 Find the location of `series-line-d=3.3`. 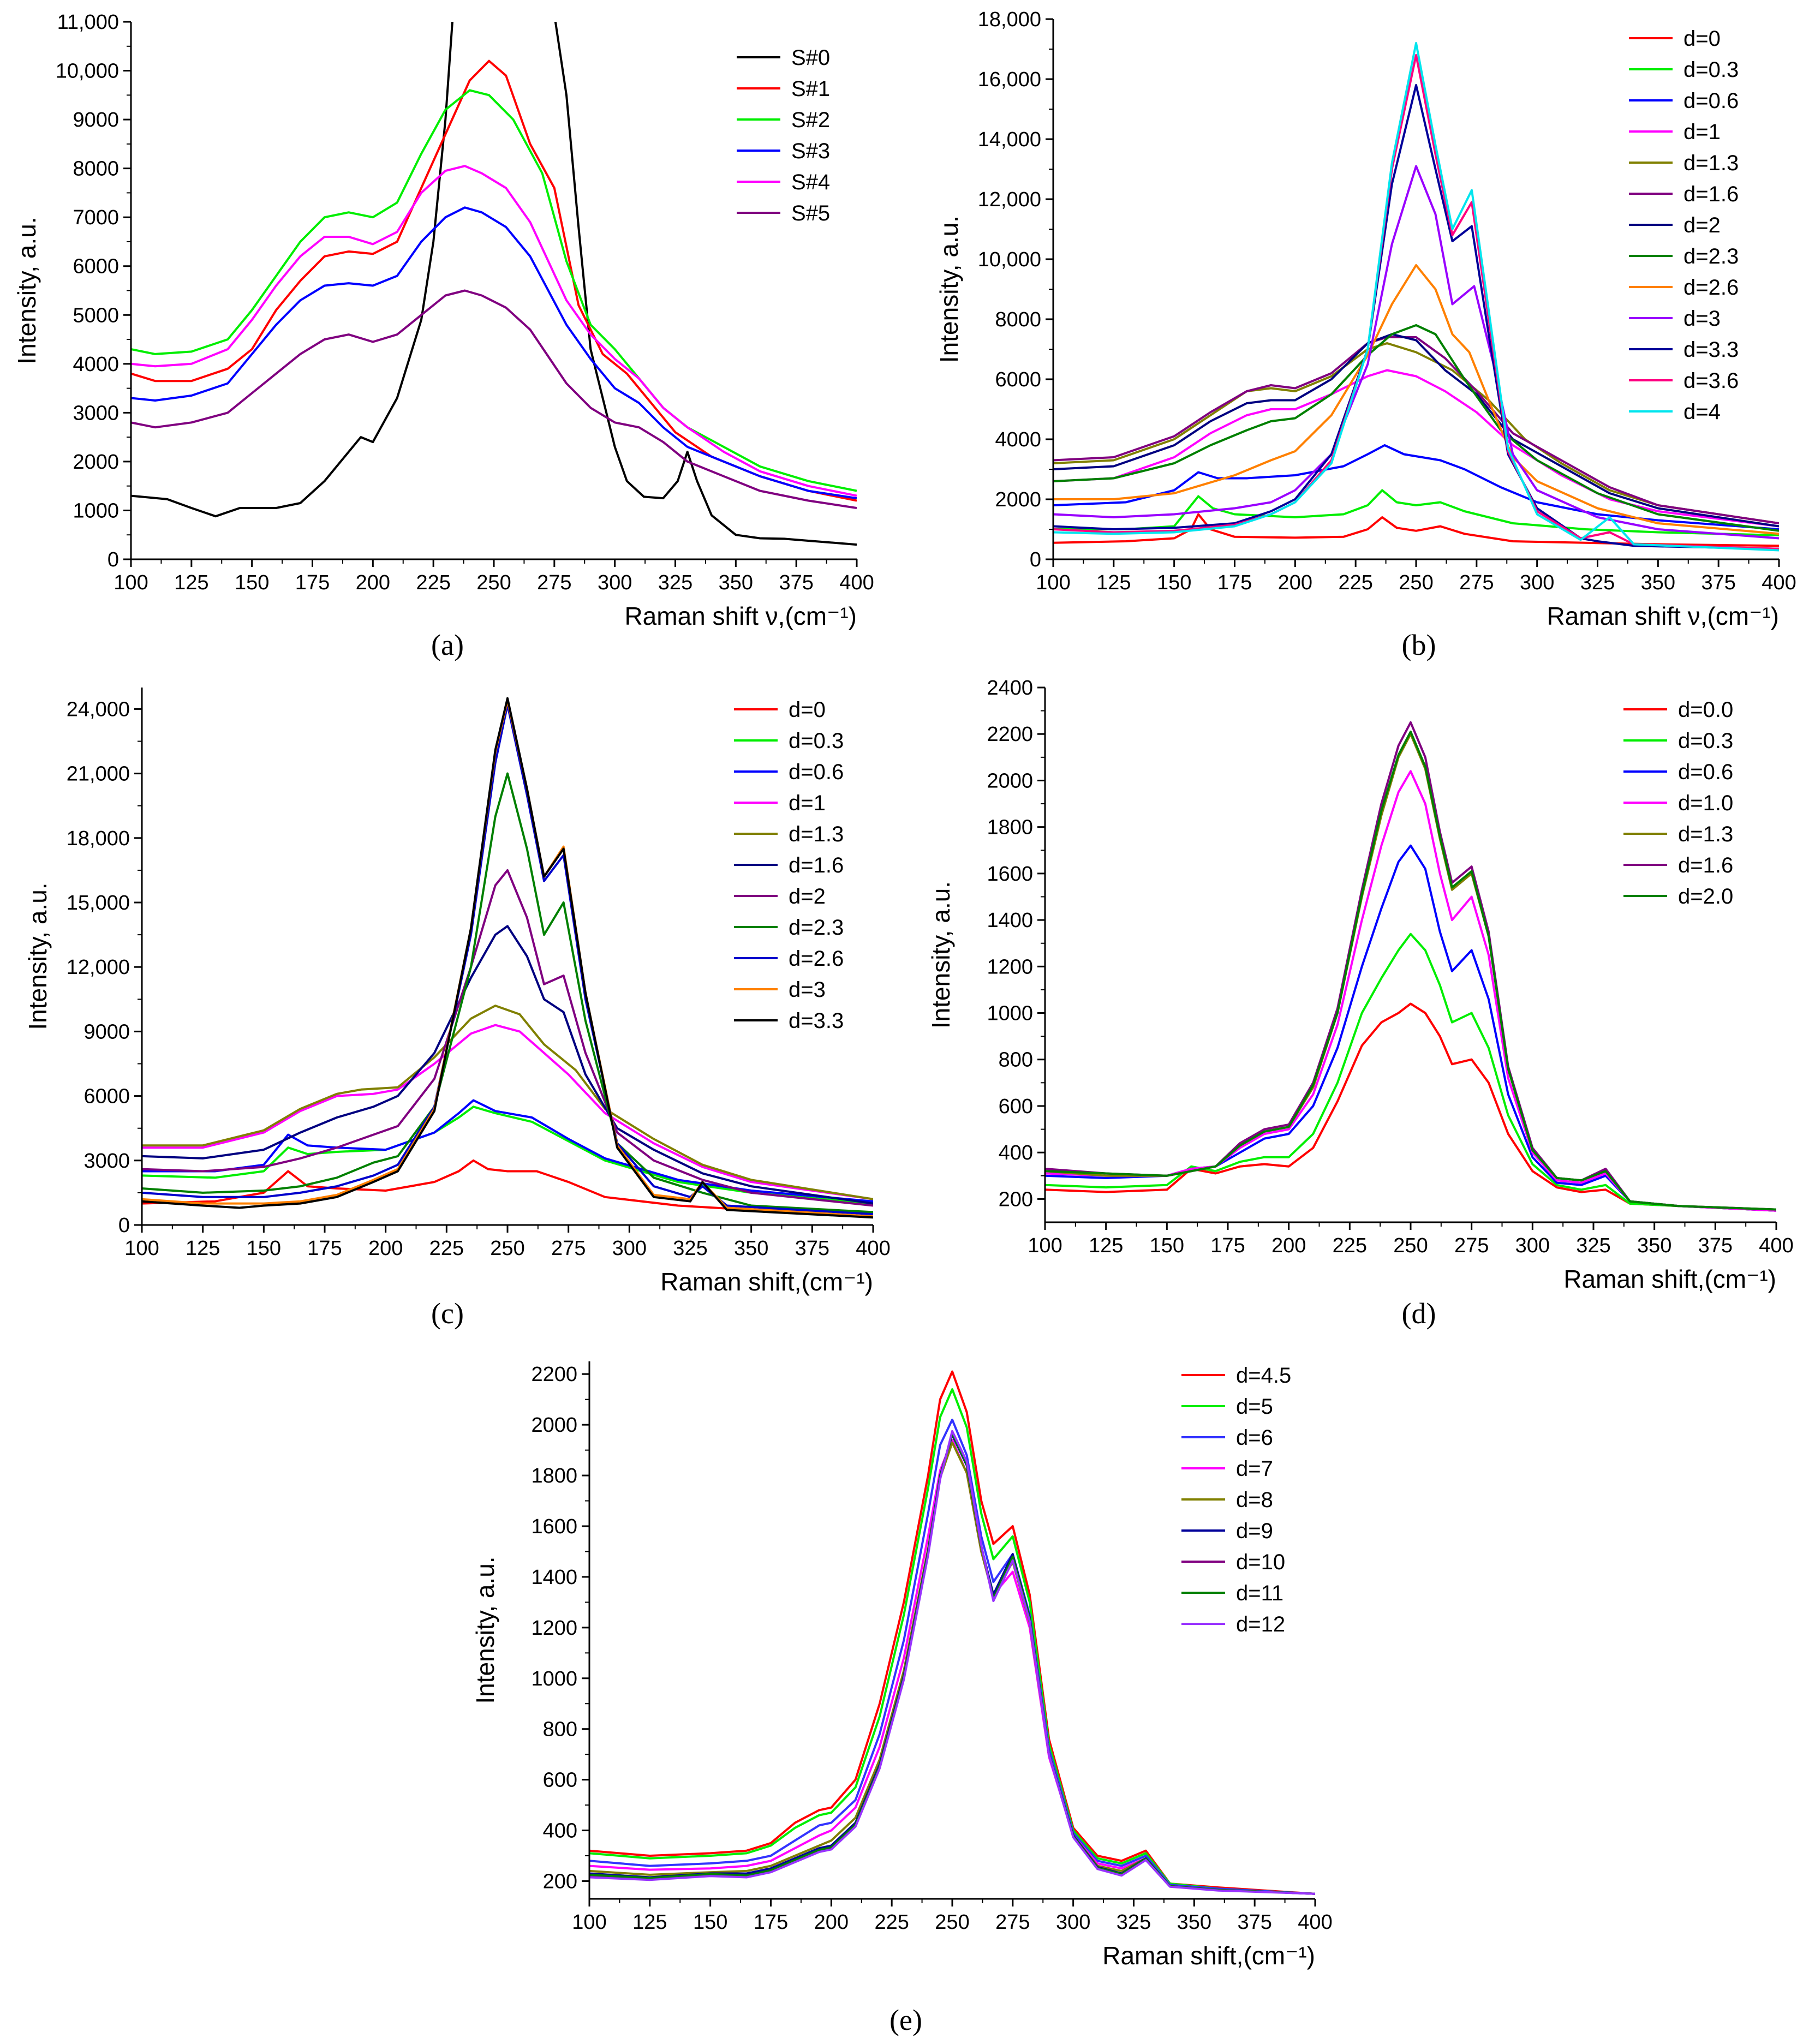

series-line-d=3.3 is located at coordinates (507, 958).